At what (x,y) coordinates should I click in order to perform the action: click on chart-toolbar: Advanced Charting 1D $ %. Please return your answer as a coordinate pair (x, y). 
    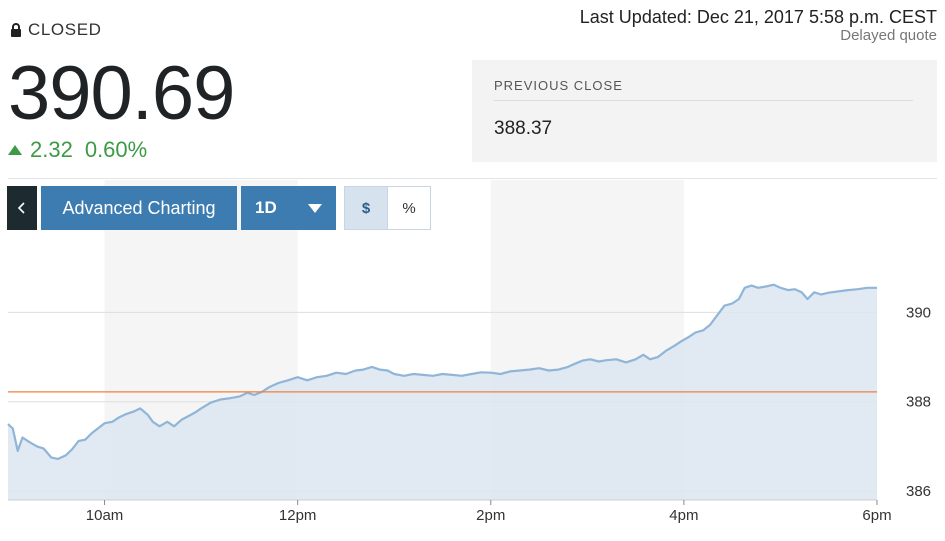
    Looking at the image, I should click on (219, 208).